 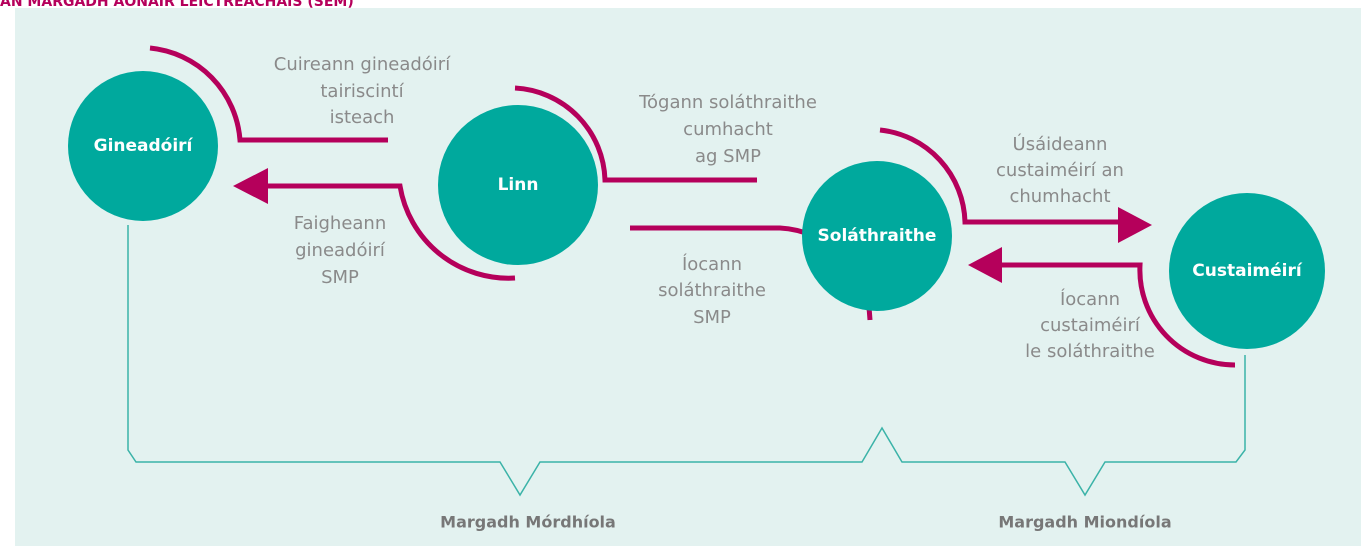 I want to click on market-label: Margadh Mórdhíola, so click(x=528, y=522).